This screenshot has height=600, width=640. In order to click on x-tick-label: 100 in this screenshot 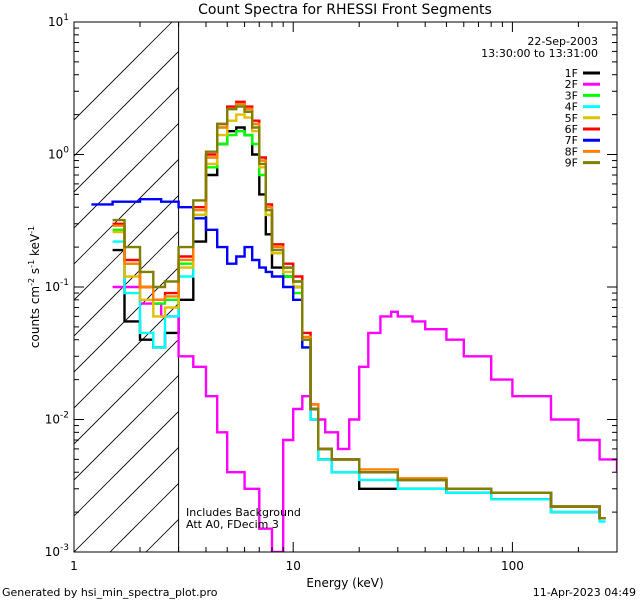, I will do `click(512, 566)`.